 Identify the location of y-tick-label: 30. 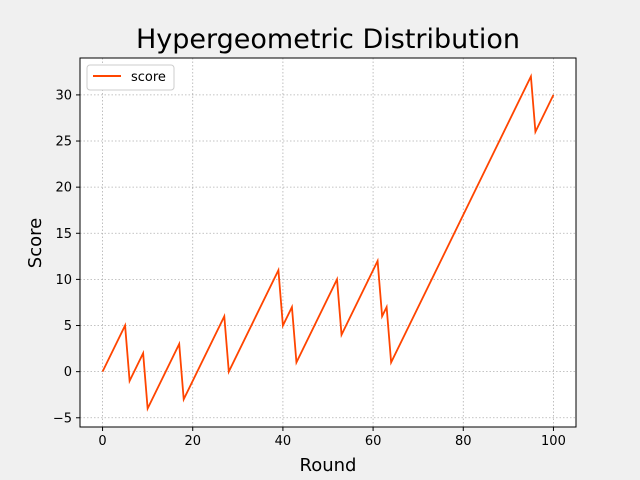
(63, 95).